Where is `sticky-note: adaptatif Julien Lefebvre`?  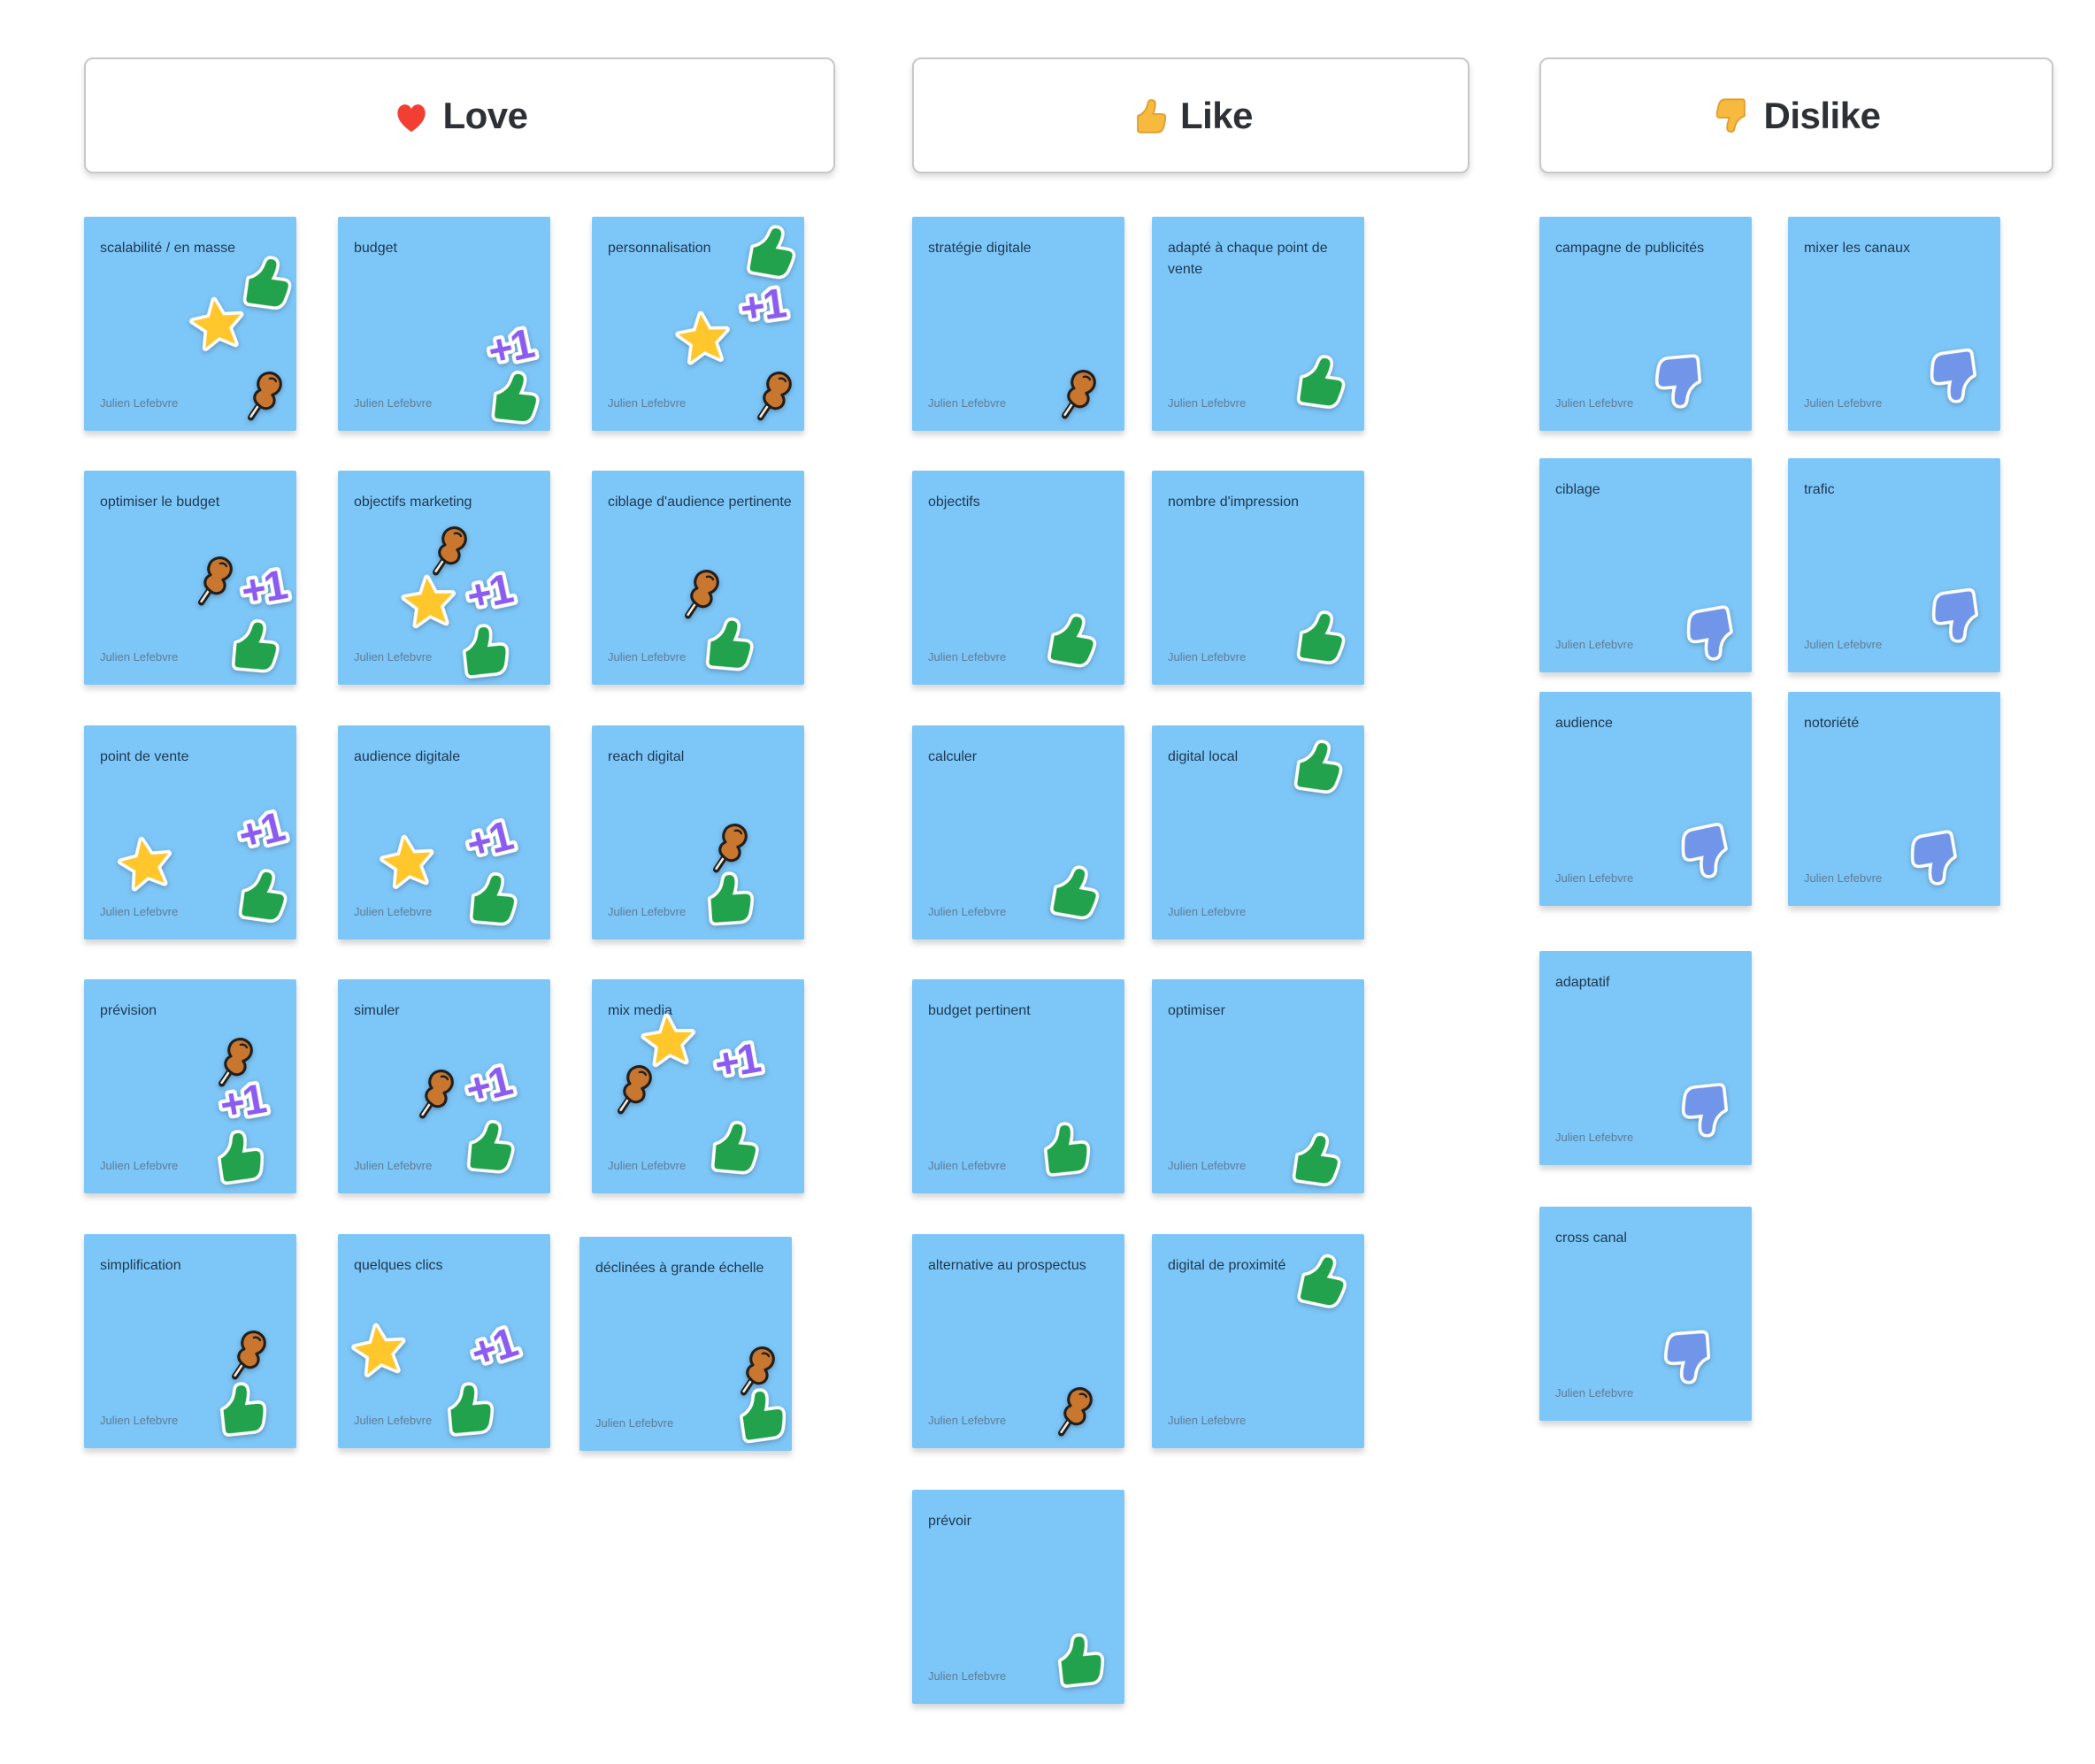
sticky-note: adaptatif Julien Lefebvre is located at coordinates (1645, 1058).